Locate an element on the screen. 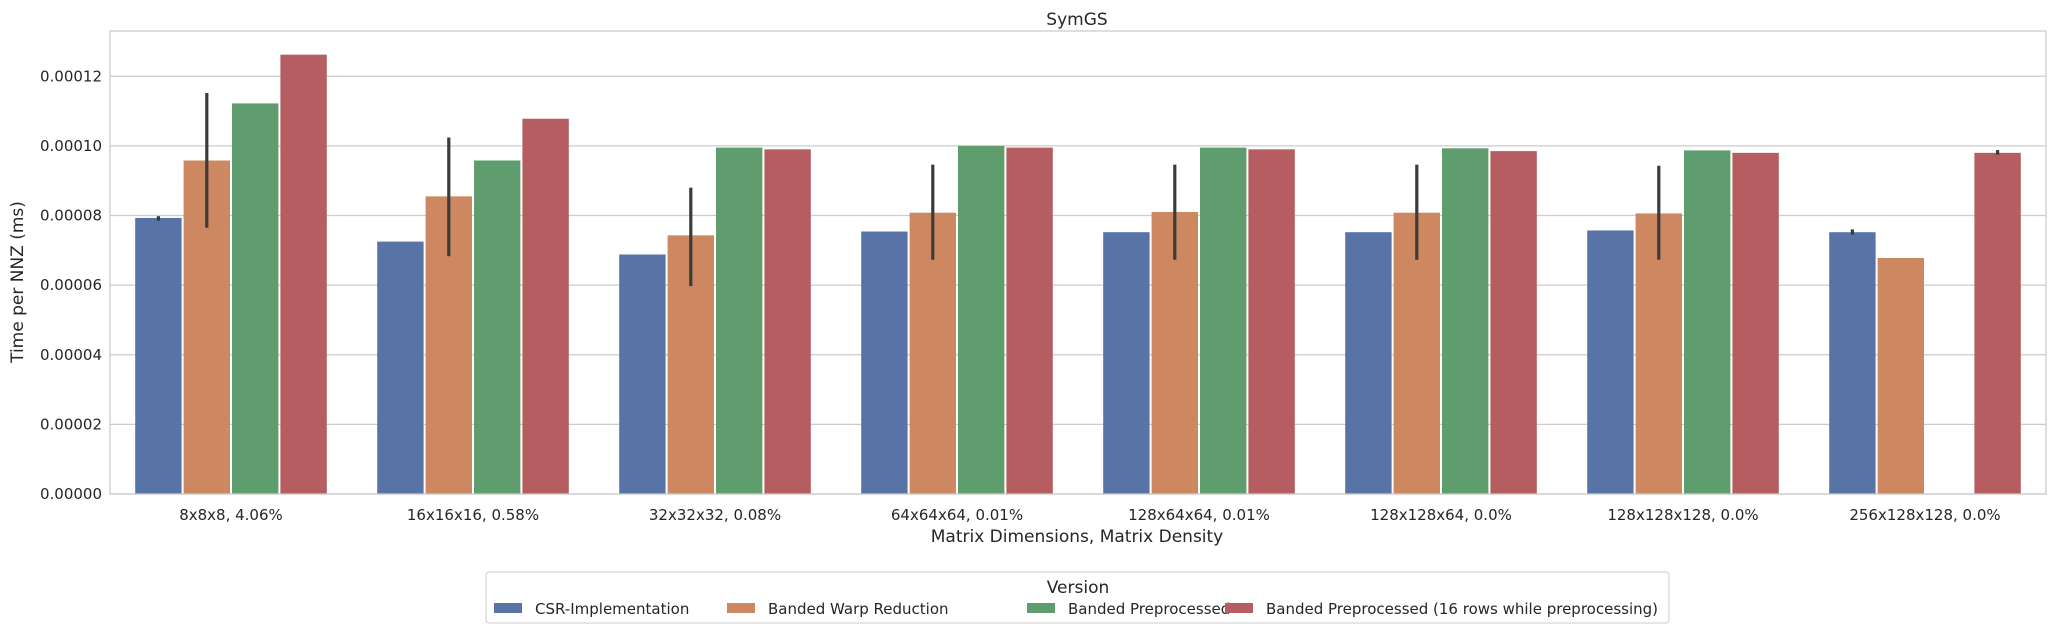 This screenshot has height=635, width=2057. legend-title: Version is located at coordinates (1078, 588).